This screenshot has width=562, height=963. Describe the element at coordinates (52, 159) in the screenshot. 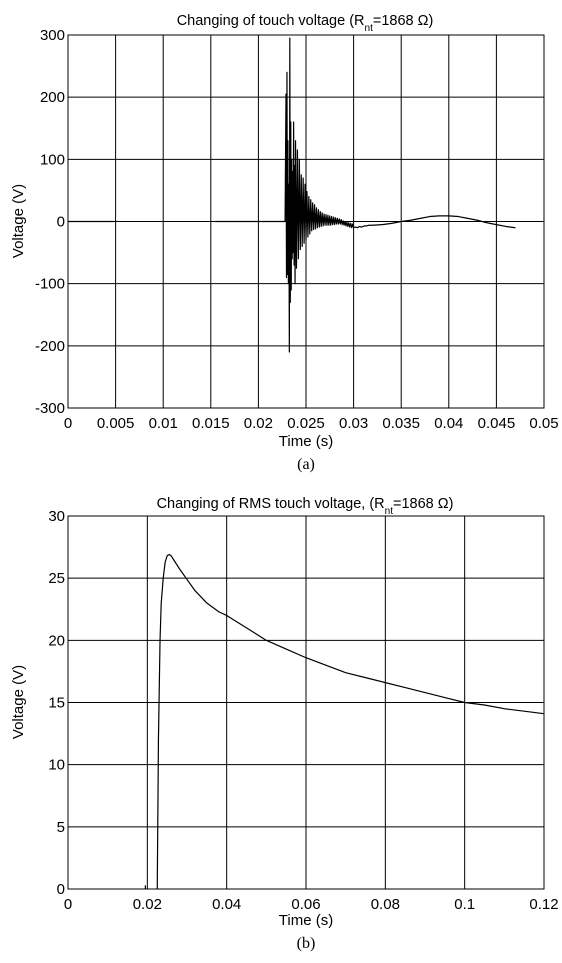

I see `chart-a-ytick-label: 100` at that location.